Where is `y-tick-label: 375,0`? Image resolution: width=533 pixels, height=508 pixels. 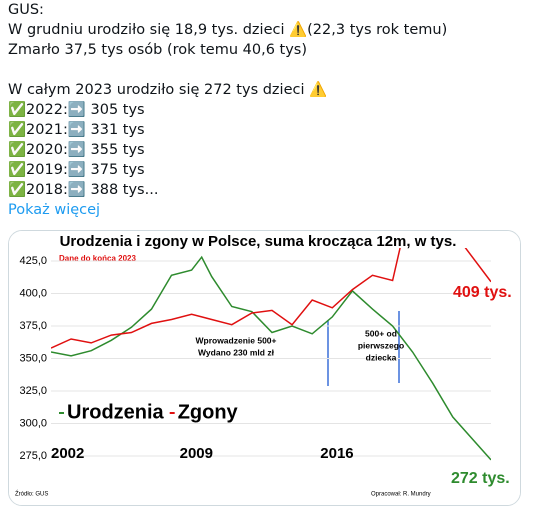
y-tick-label: 375,0 is located at coordinates (33, 326).